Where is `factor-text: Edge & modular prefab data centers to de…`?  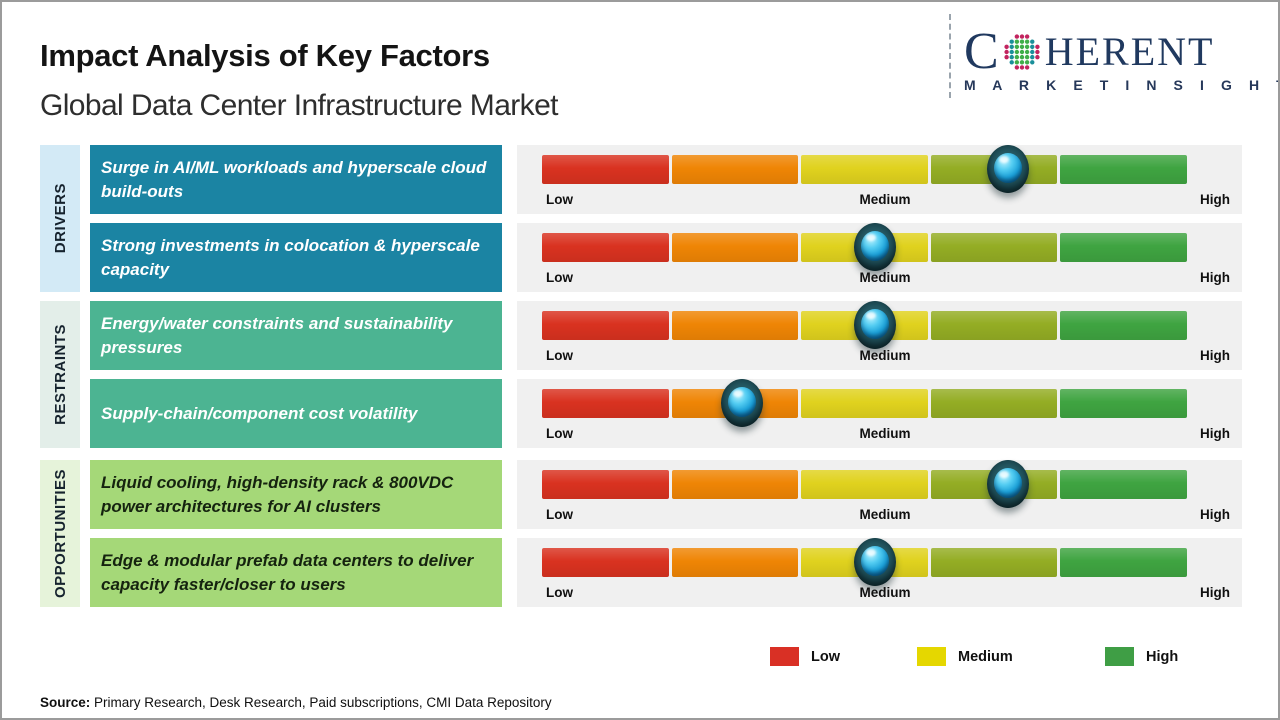 factor-text: Edge & modular prefab data centers to de… is located at coordinates (287, 572).